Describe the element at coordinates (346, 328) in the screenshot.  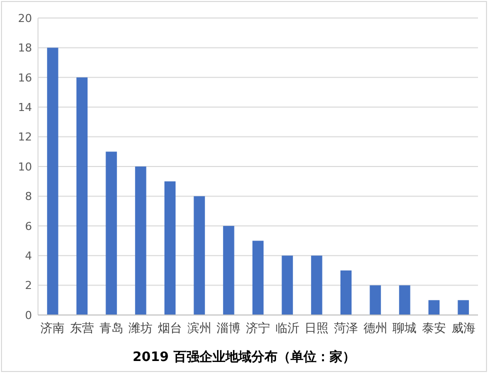
I see `x-tick-label: 菏泽` at that location.